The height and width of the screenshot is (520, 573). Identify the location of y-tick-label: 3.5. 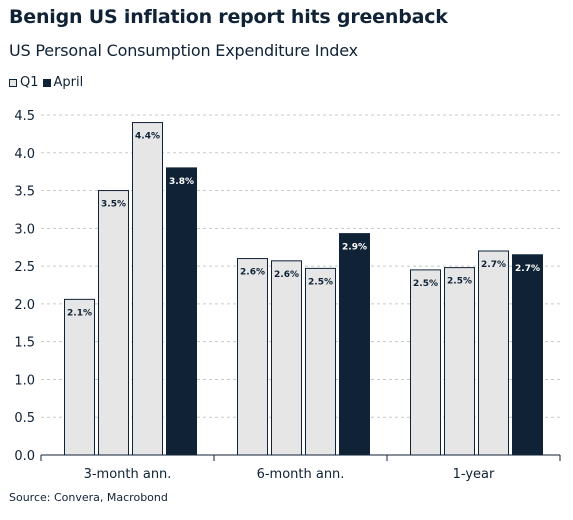
(24, 192).